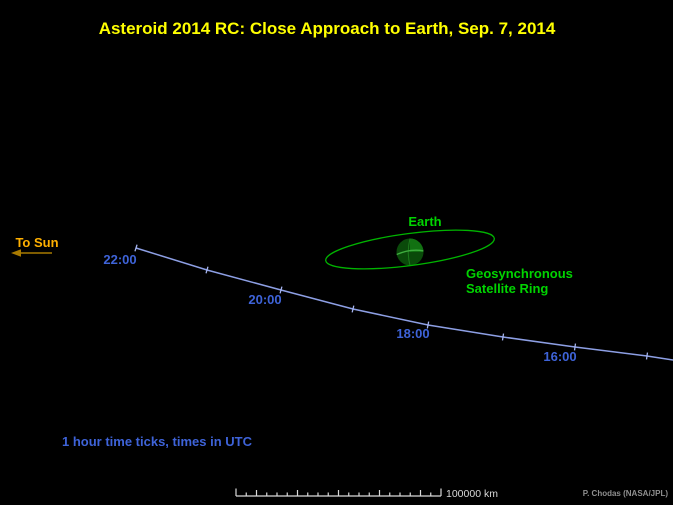 This screenshot has width=673, height=505. Describe the element at coordinates (281, 290) in the screenshot. I see `hour-tick-20:00` at that location.